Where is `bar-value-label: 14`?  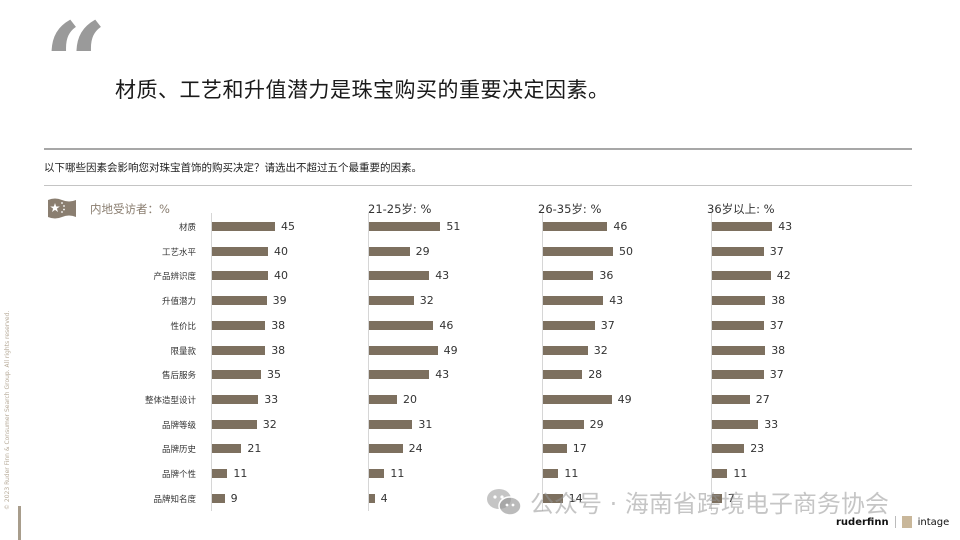 bar-value-label: 14 is located at coordinates (575, 498).